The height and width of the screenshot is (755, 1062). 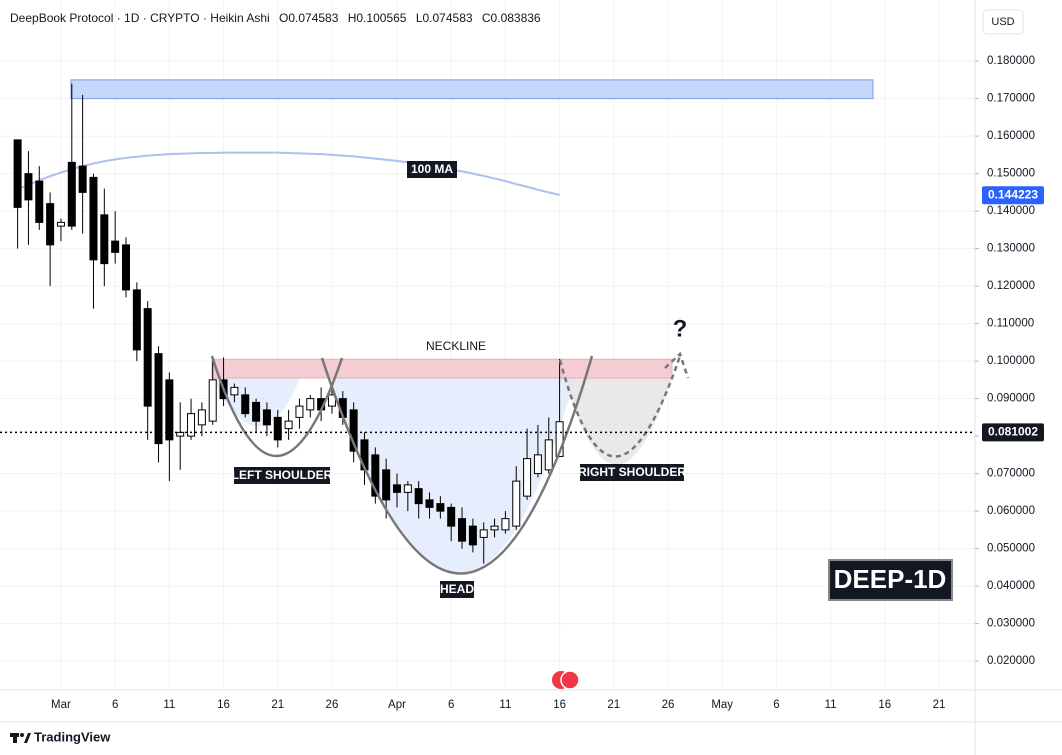 I want to click on currency: USD, so click(x=1002, y=22).